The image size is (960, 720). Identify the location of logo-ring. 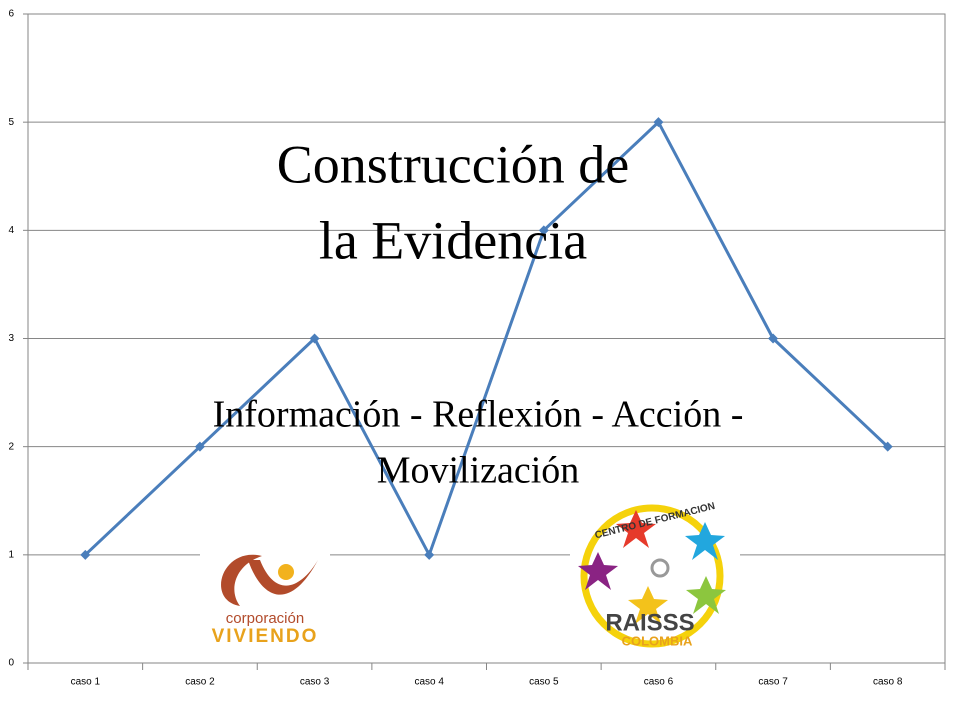
(652, 576).